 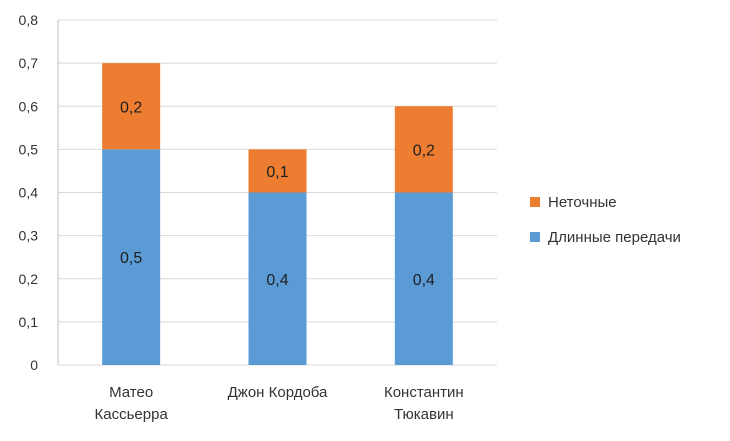 I want to click on category-label: Тюкавин, so click(x=424, y=414).